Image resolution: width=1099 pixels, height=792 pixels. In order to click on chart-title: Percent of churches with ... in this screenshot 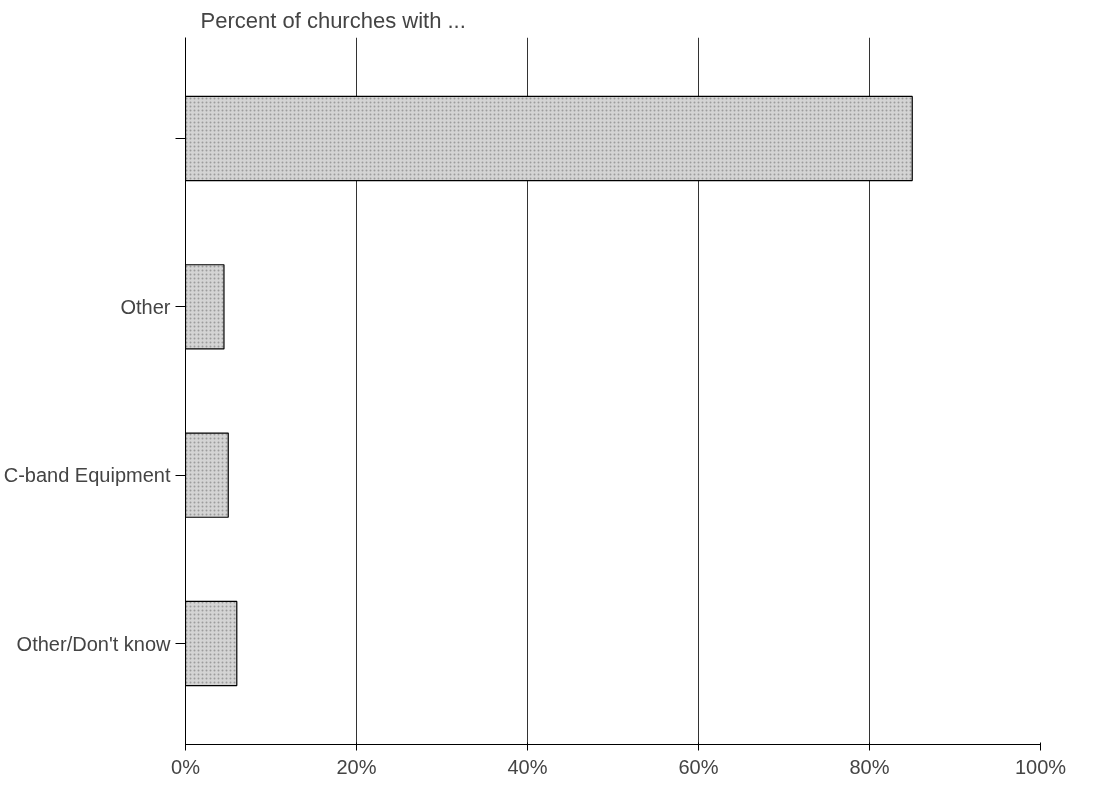, I will do `click(333, 20)`.